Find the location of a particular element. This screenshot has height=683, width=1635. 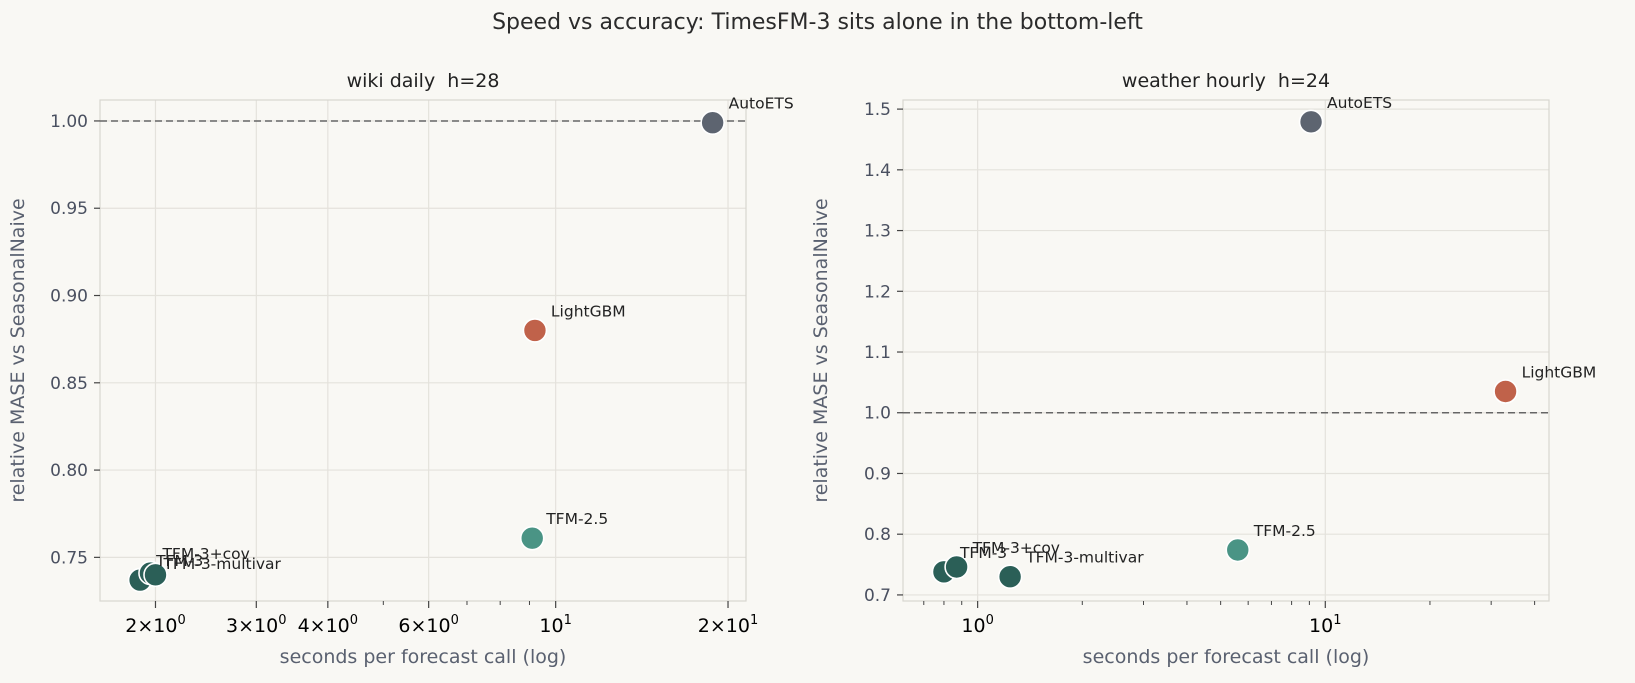

panel-title: wiki daily h=28 is located at coordinates (423, 81).